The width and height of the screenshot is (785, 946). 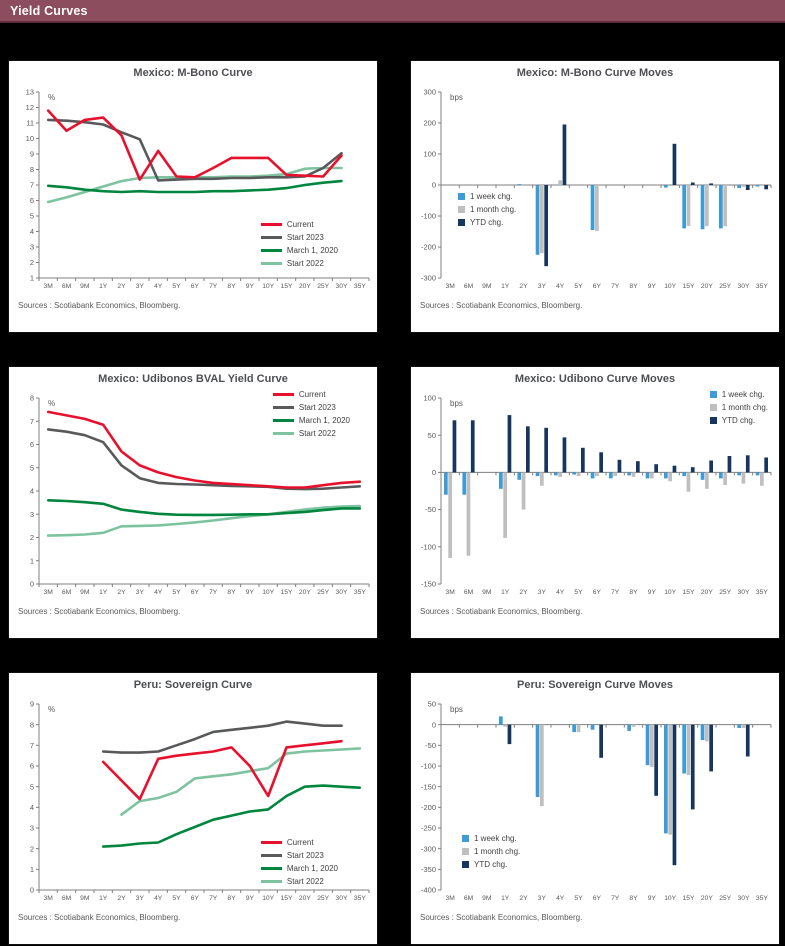 What do you see at coordinates (194, 186) in the screenshot?
I see `series-line` at bounding box center [194, 186].